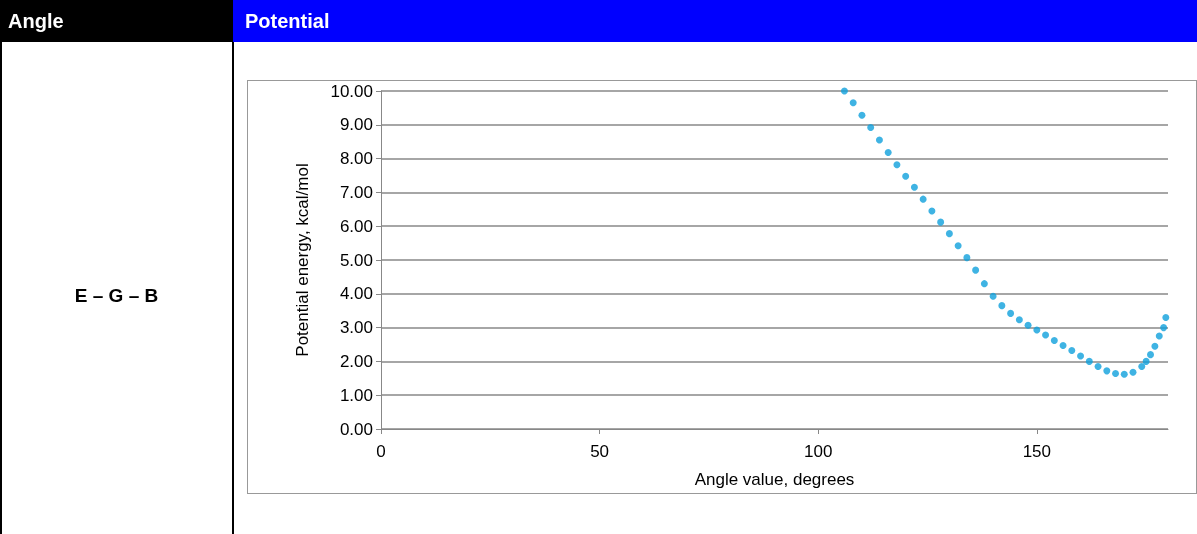 The height and width of the screenshot is (534, 1197). What do you see at coordinates (818, 451) in the screenshot?
I see `x-tick-label: 100` at bounding box center [818, 451].